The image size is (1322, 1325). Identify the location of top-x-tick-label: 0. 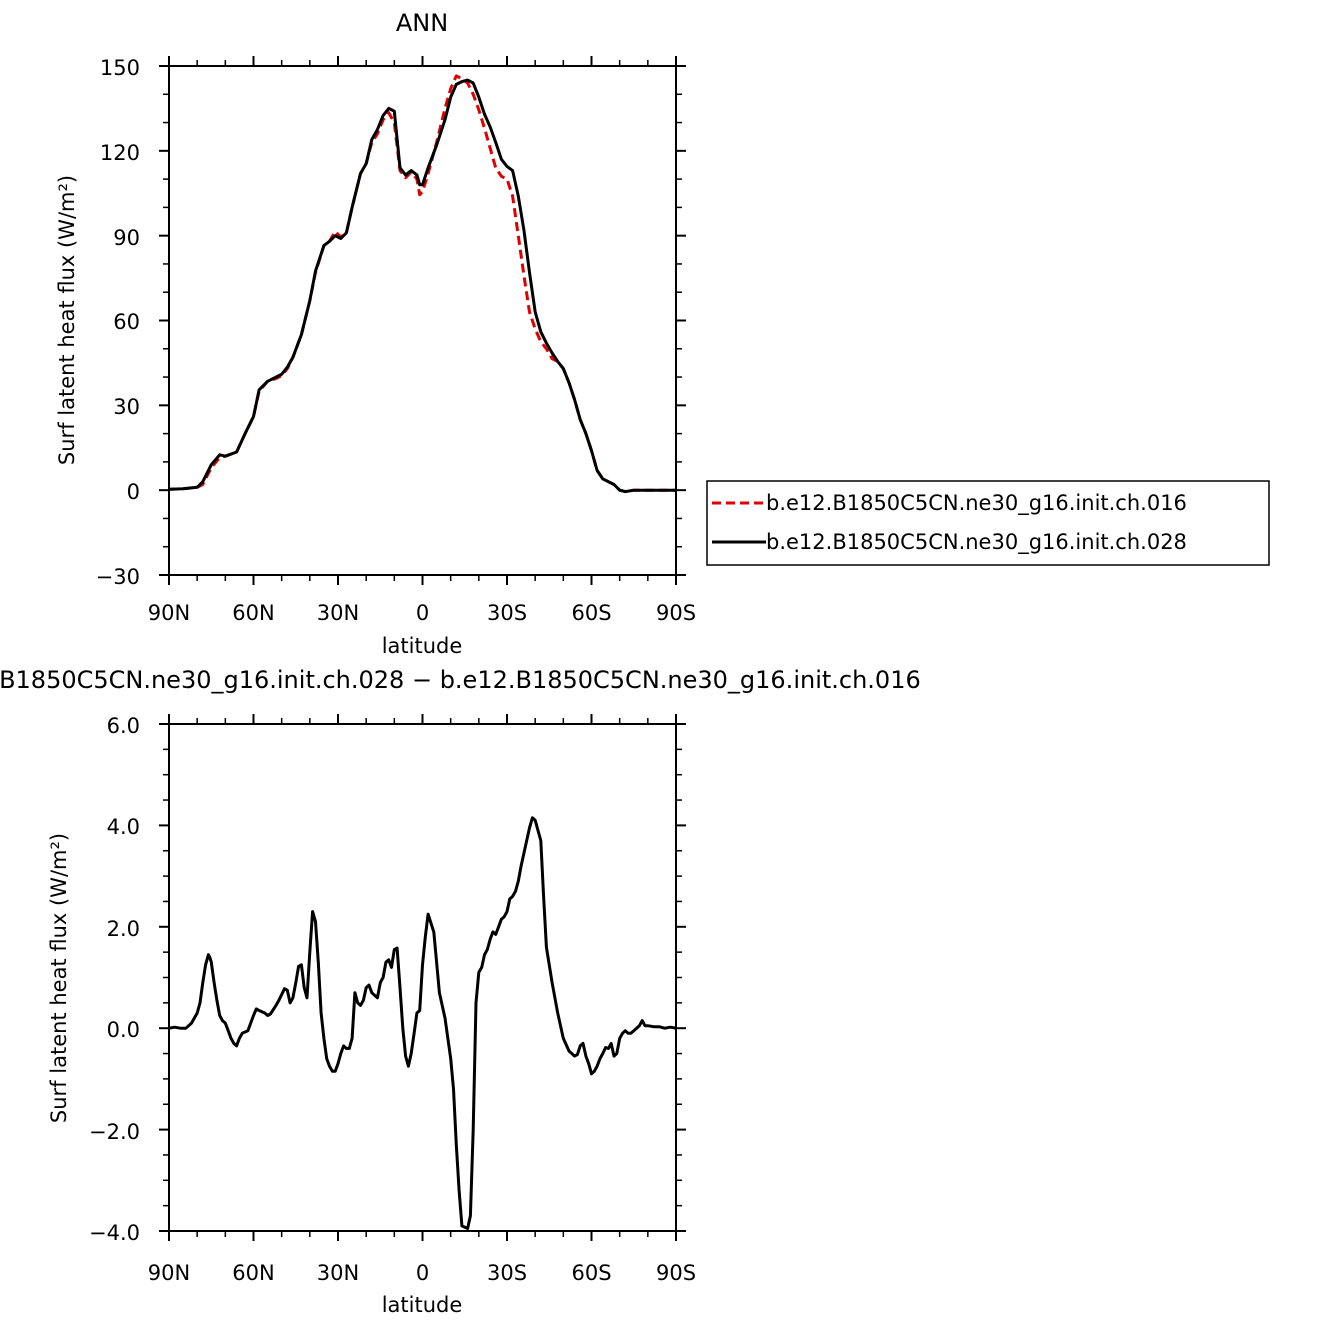
(422, 613).